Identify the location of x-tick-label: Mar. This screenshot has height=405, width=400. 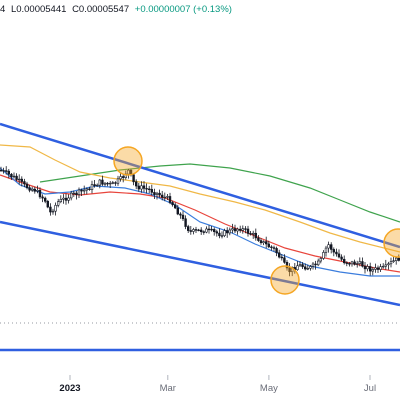
(168, 388).